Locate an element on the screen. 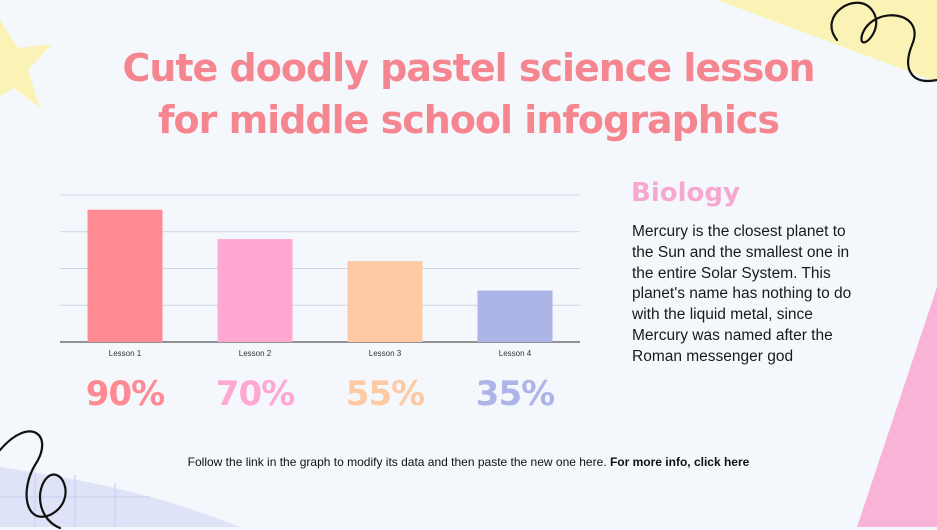 The image size is (937, 530). x-tick-label: Lesson 2 is located at coordinates (255, 353).